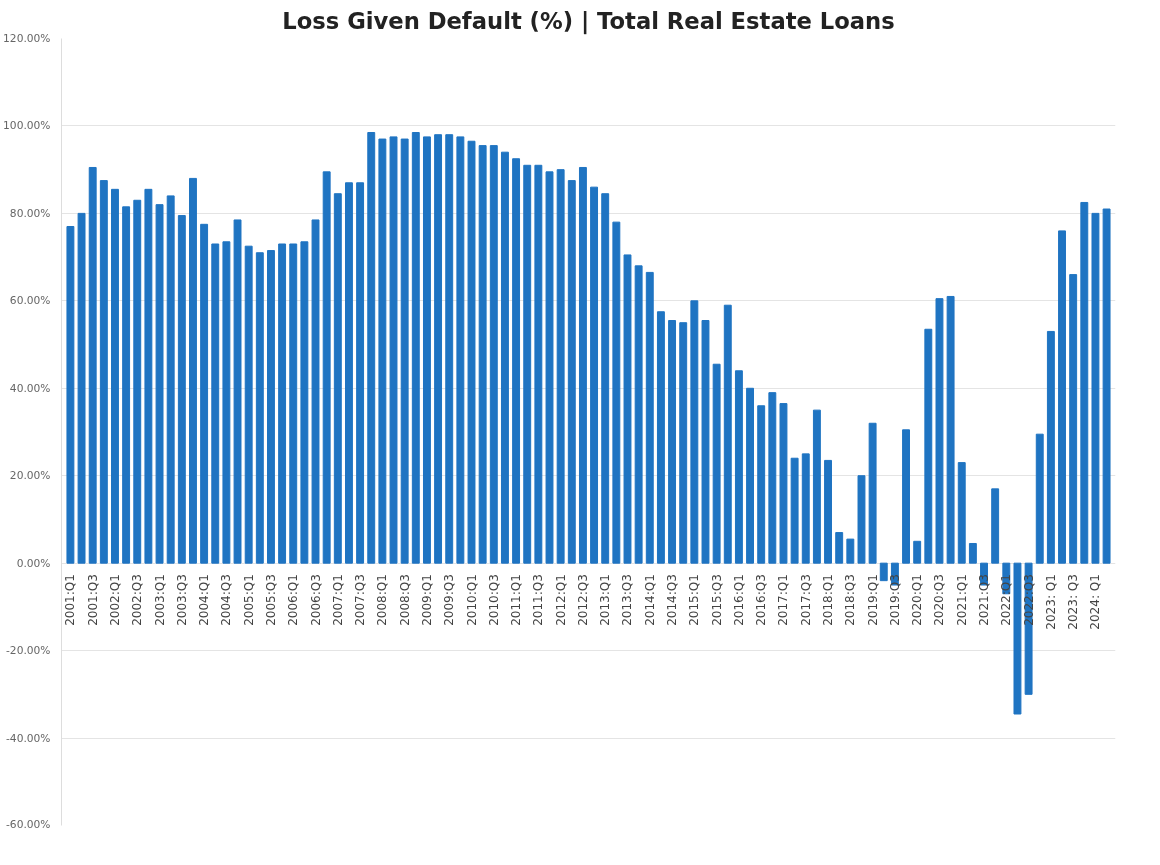 Image resolution: width=1160 pixels, height=865 pixels. I want to click on chart-title: Loss Given Default (%) | Total Real Estate Loans, so click(588, 21).